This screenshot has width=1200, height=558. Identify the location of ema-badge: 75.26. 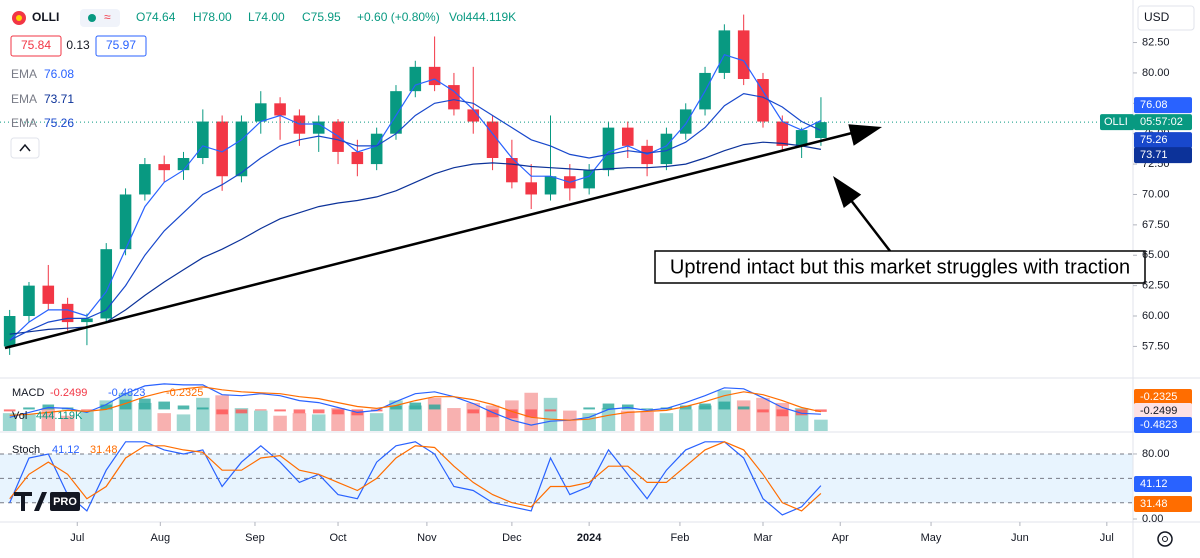
(1154, 140).